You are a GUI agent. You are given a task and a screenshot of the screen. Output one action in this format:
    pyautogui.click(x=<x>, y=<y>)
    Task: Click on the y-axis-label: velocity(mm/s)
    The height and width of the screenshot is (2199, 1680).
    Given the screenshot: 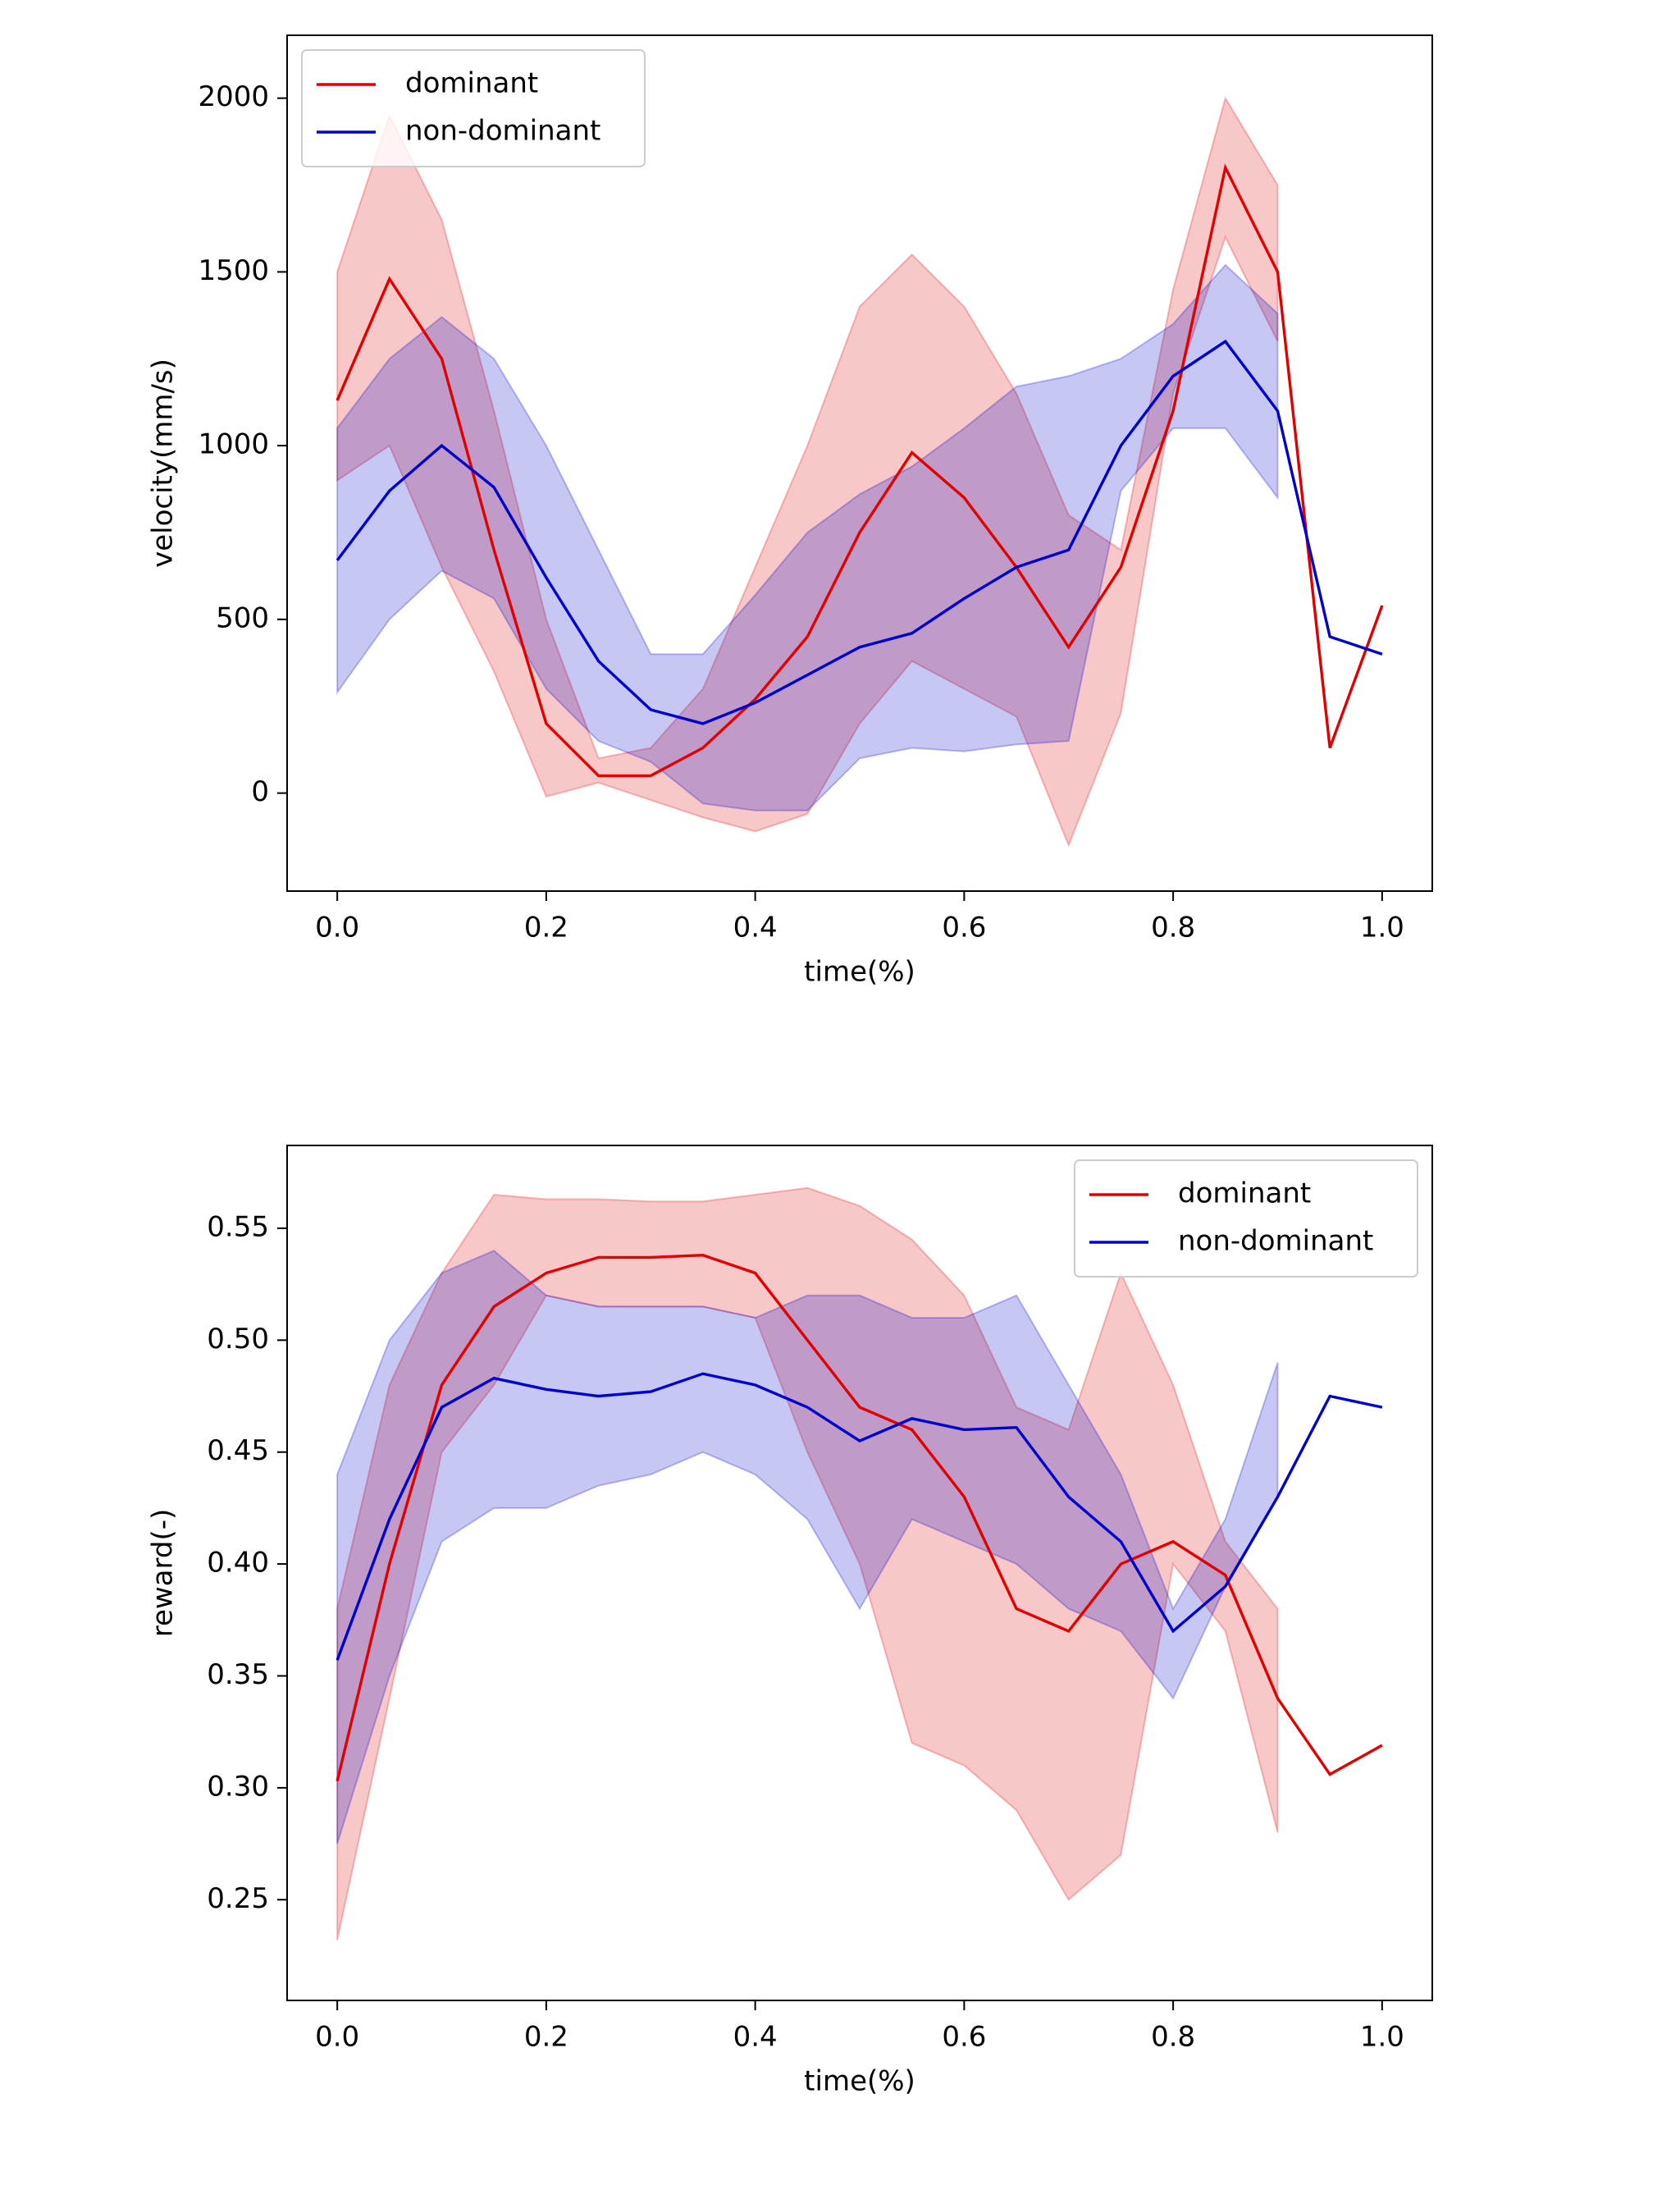 What is the action you would take?
    pyautogui.click(x=164, y=463)
    